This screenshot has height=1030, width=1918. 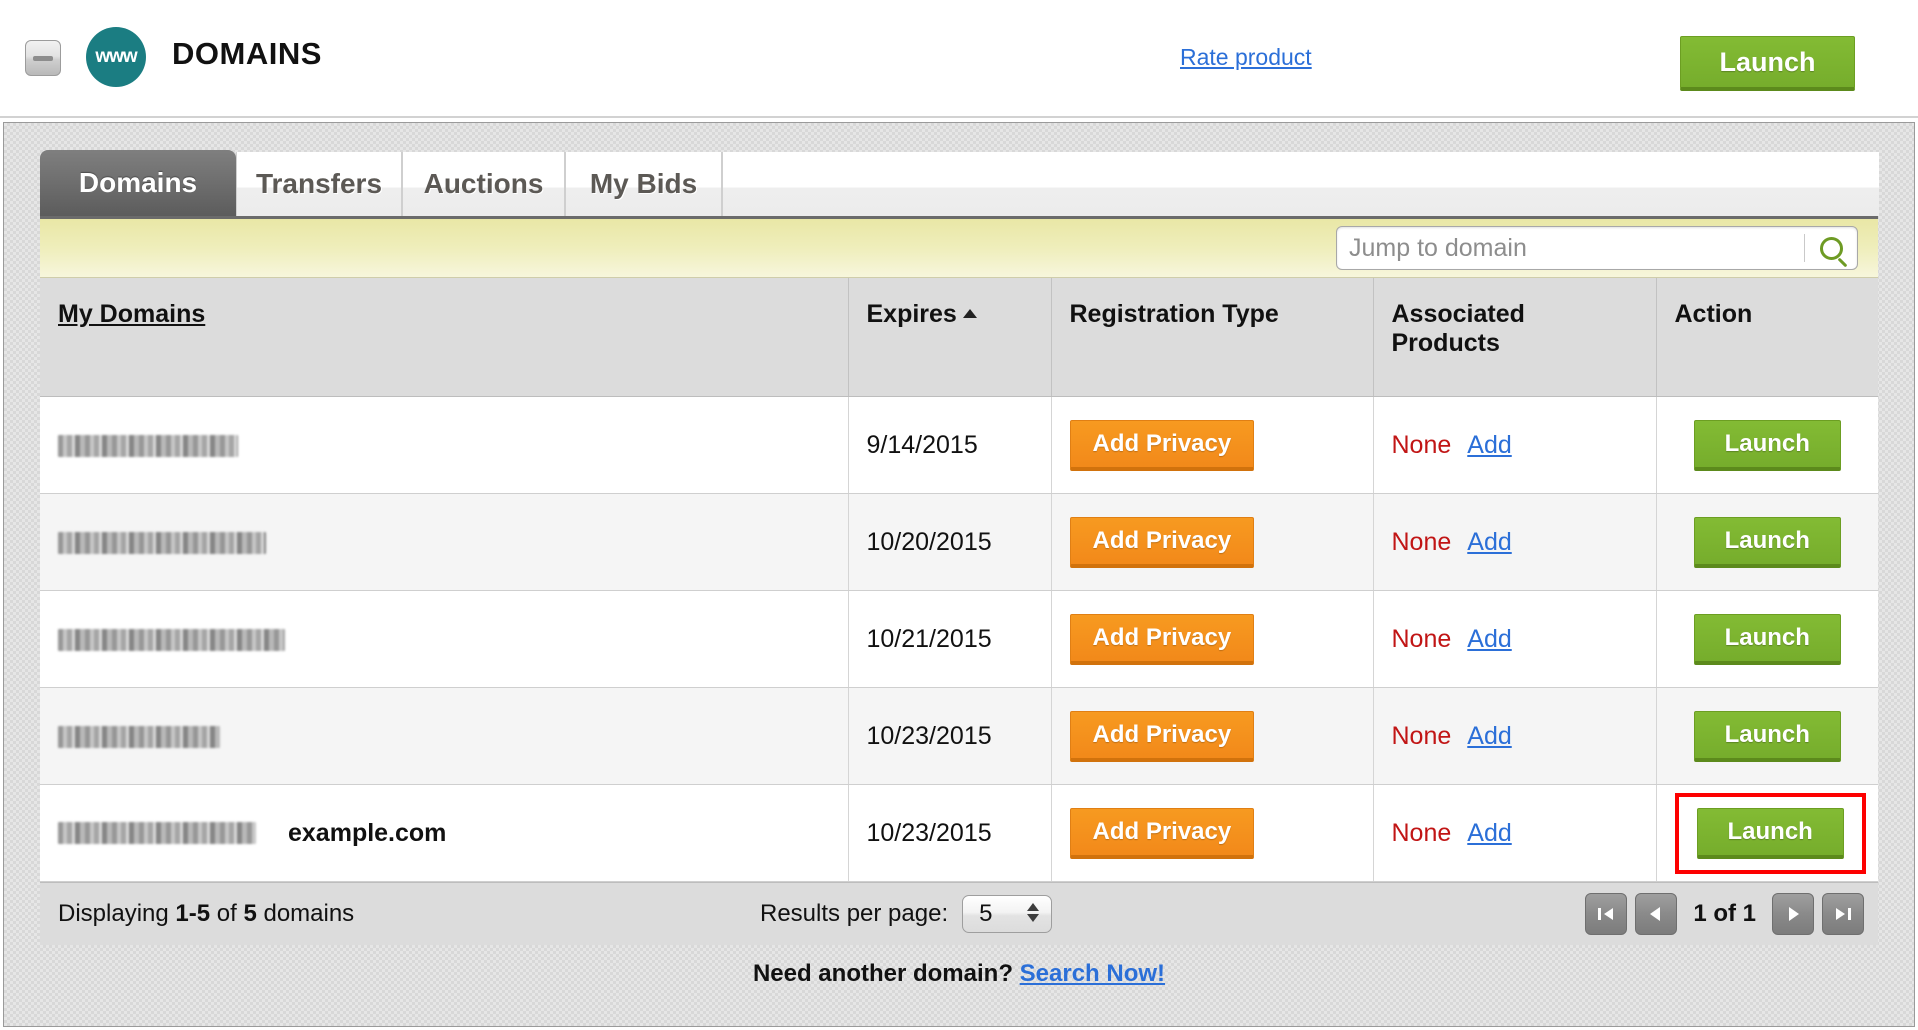 What do you see at coordinates (1246, 57) in the screenshot?
I see `rate-product-link: Rate product` at bounding box center [1246, 57].